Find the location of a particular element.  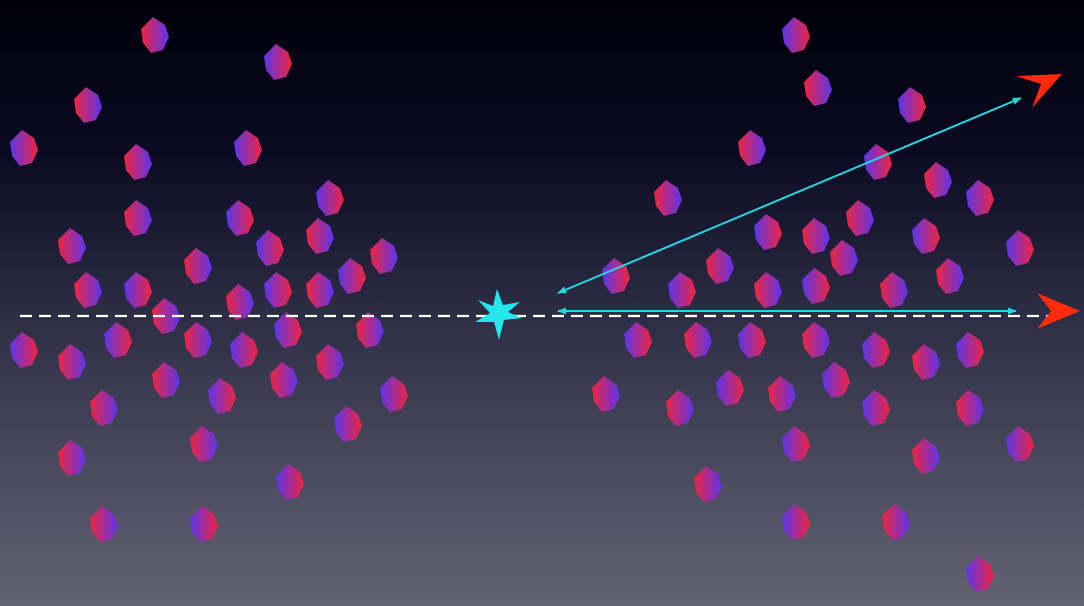

jet-upper-arrowhead-icon is located at coordinates (1039, 91).